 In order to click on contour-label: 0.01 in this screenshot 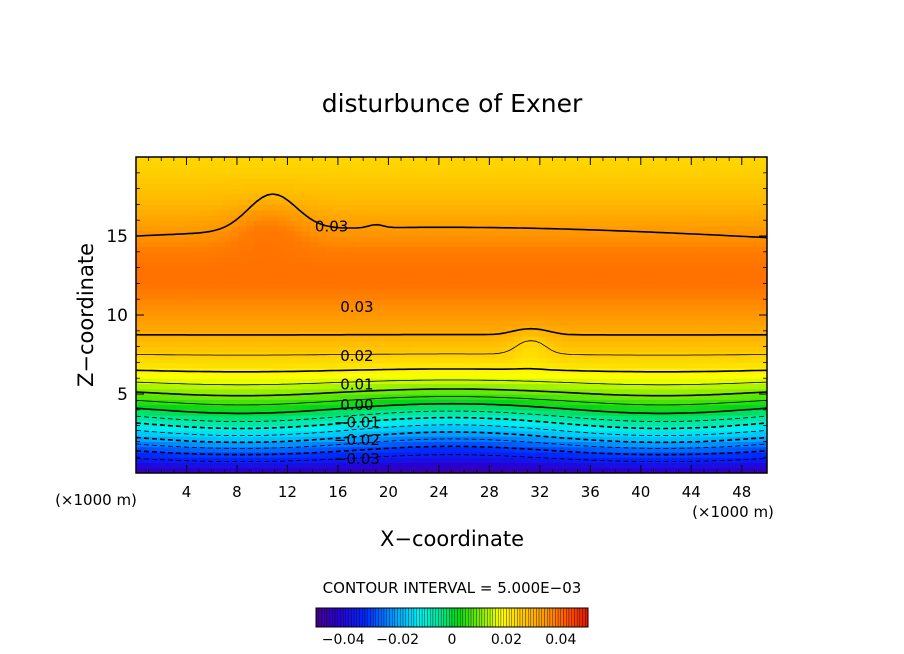, I will do `click(356, 385)`.